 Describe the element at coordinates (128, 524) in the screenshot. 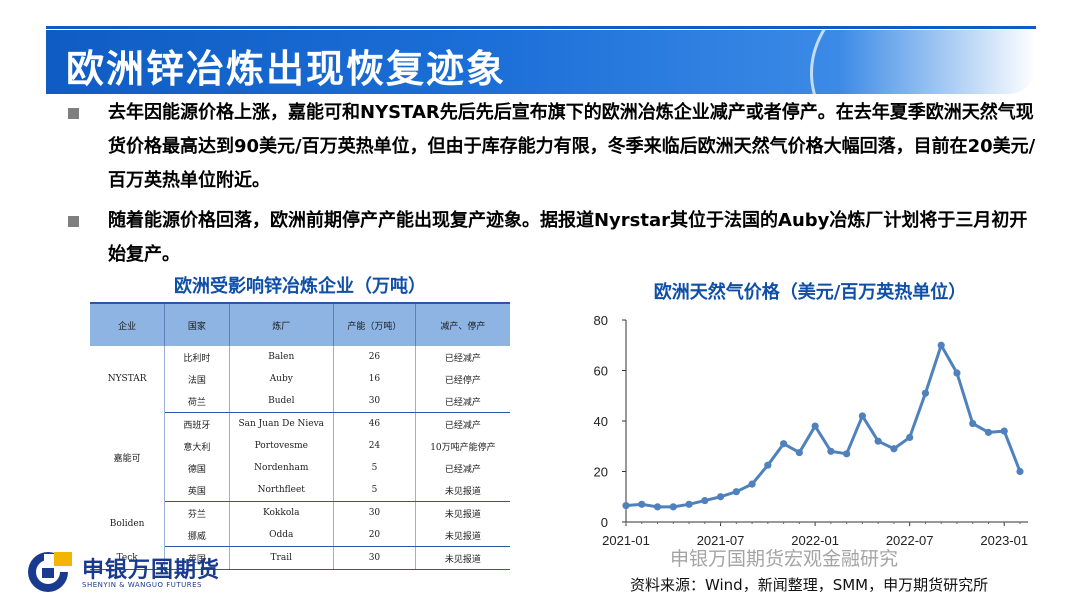

I see `cell-company: Boliden` at that location.